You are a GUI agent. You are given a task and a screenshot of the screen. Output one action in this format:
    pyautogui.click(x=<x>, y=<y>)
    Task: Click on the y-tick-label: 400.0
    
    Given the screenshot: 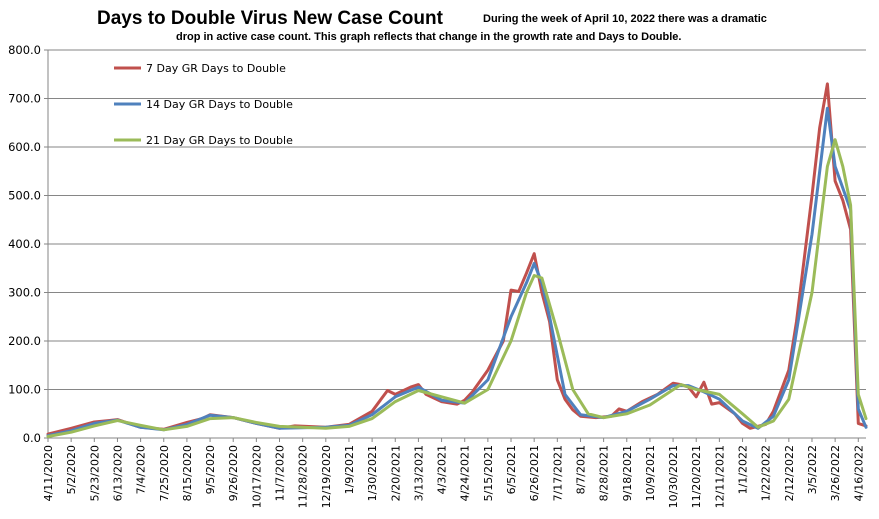 What is the action you would take?
    pyautogui.click(x=24, y=244)
    